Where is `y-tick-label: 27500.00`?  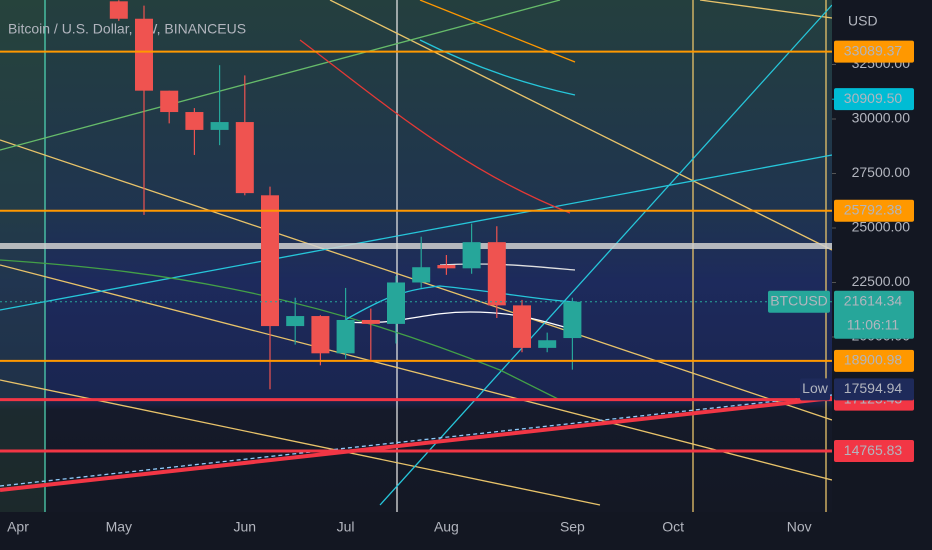
y-tick-label: 27500.00 is located at coordinates (881, 172).